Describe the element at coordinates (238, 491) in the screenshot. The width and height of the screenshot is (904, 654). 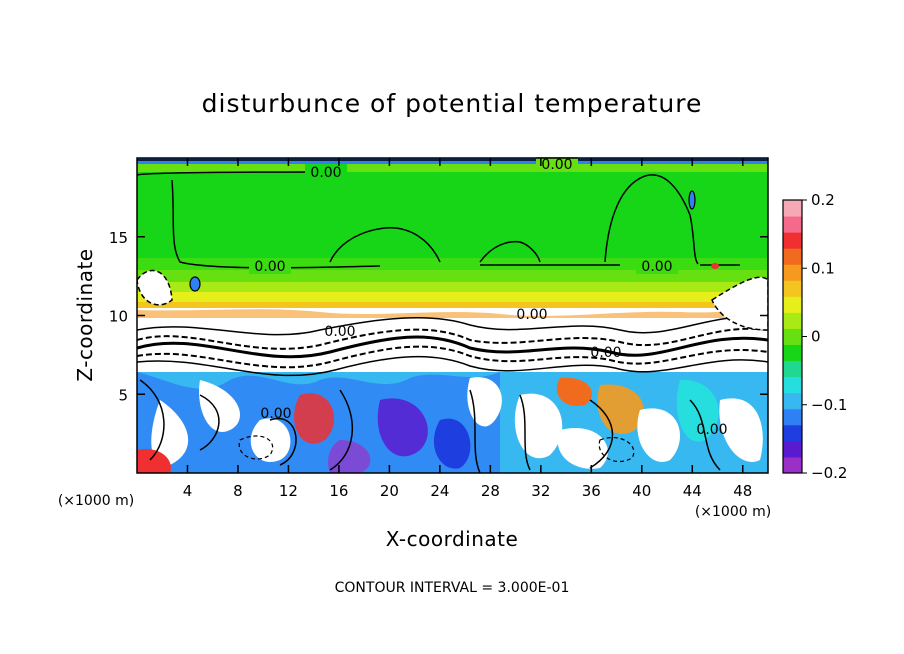
I see `x-tick-label: 8` at that location.